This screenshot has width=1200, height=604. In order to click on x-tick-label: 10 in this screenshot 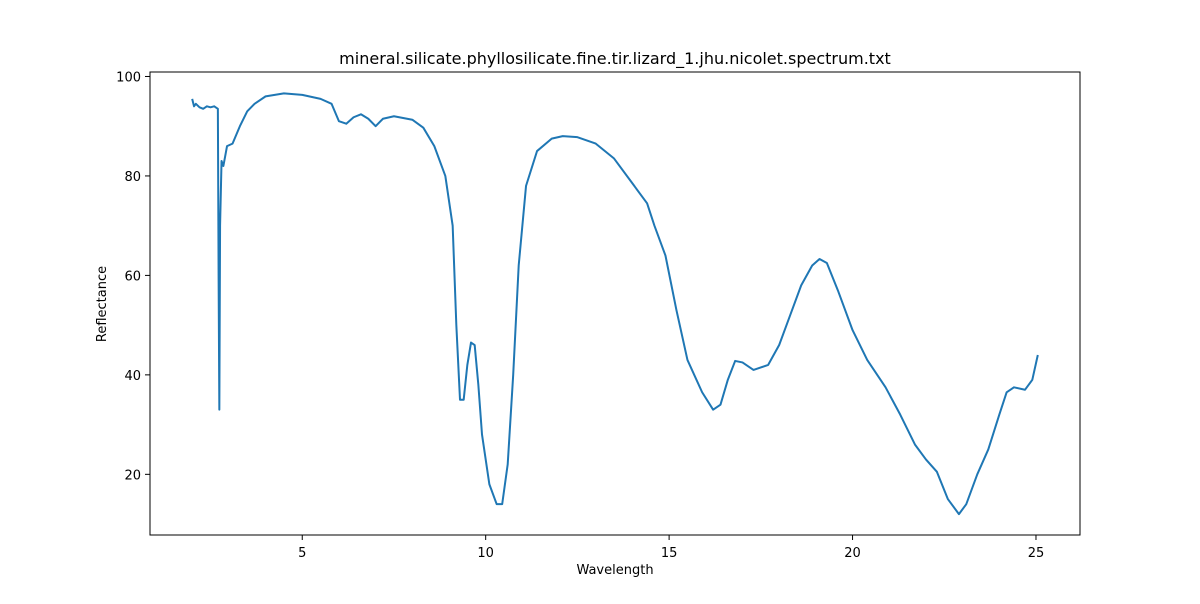, I will do `click(485, 553)`.